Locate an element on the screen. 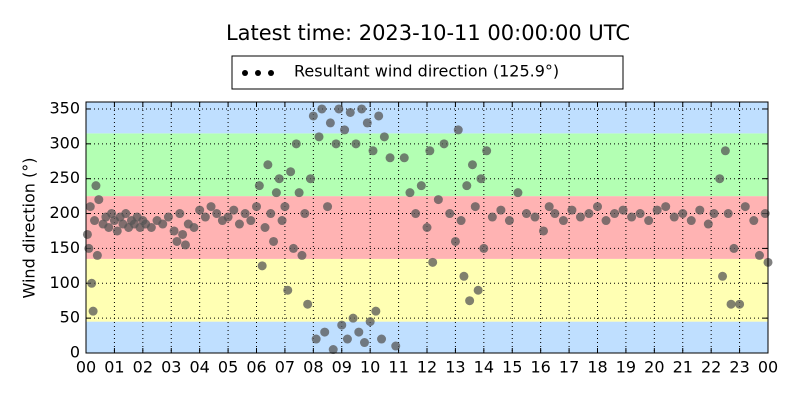 The height and width of the screenshot is (400, 800). legend-marker is located at coordinates (258, 73).